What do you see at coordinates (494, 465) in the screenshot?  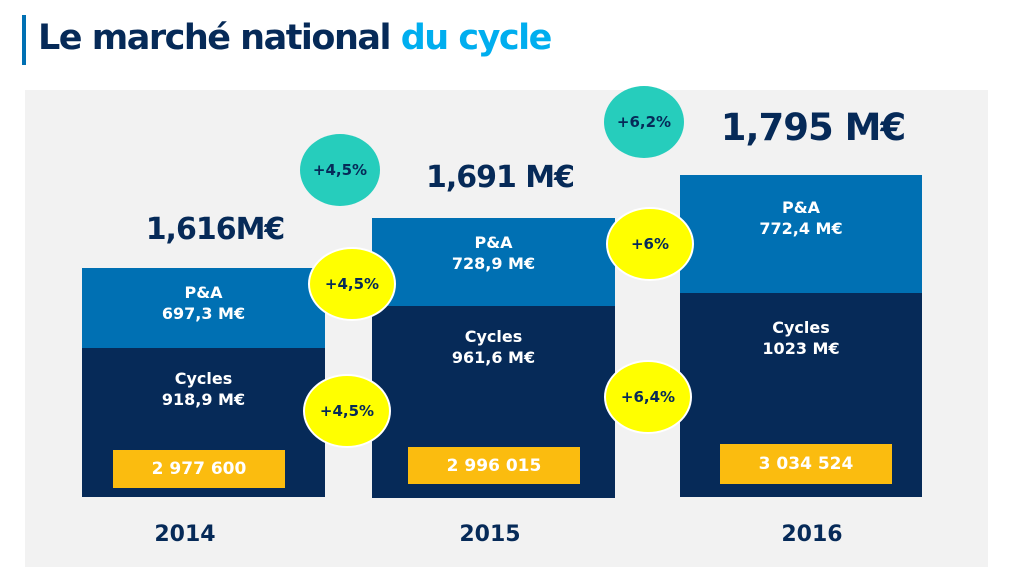 I see `units-sold-2015: 2 996 015` at bounding box center [494, 465].